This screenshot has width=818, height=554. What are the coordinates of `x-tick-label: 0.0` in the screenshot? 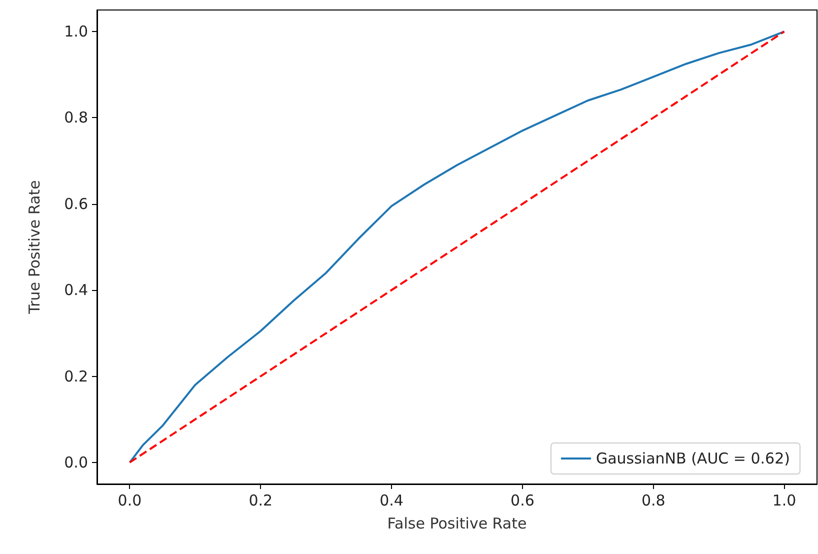 It's located at (130, 501).